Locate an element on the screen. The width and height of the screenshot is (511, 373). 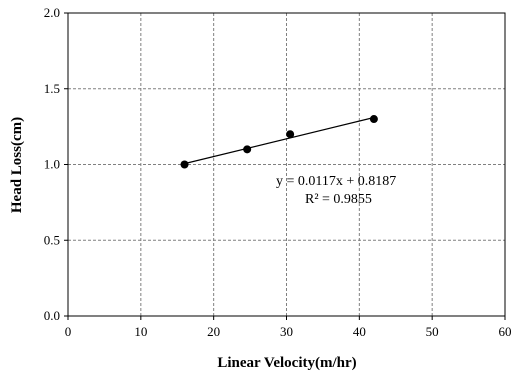
data-points is located at coordinates (279, 142).